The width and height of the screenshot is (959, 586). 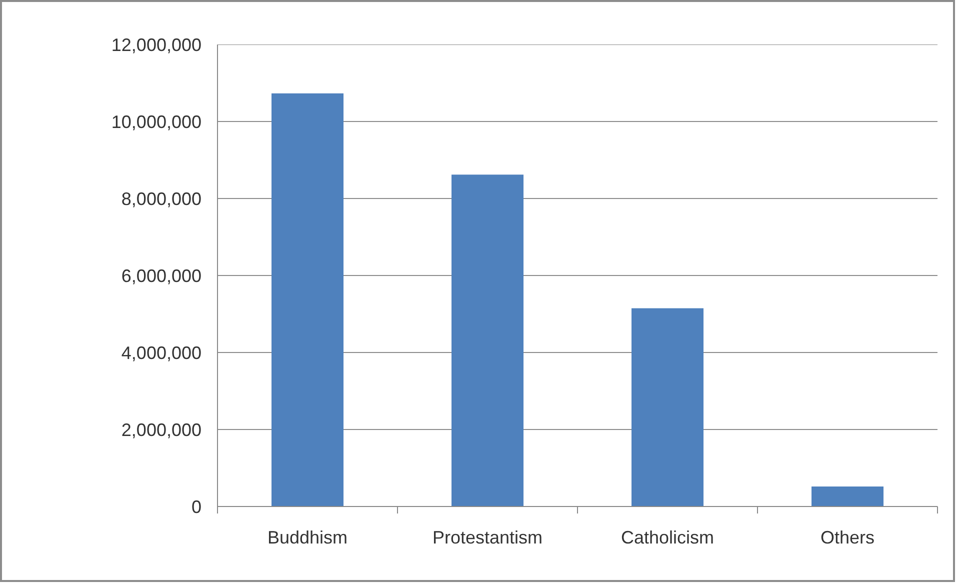 I want to click on y-tick-label: 10,000,000, so click(x=156, y=122).